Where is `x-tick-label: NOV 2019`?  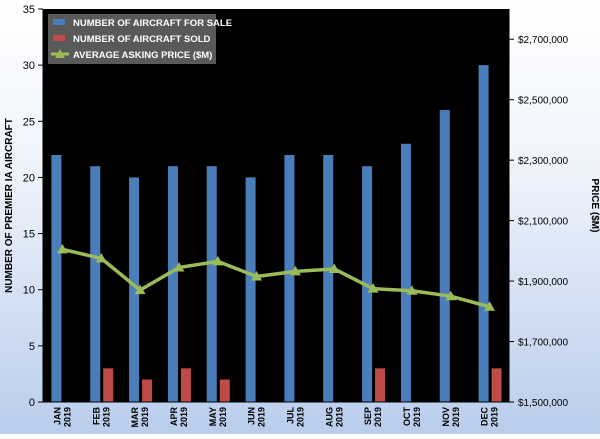
x-tick-label: NOV 2019 is located at coordinates (451, 417).